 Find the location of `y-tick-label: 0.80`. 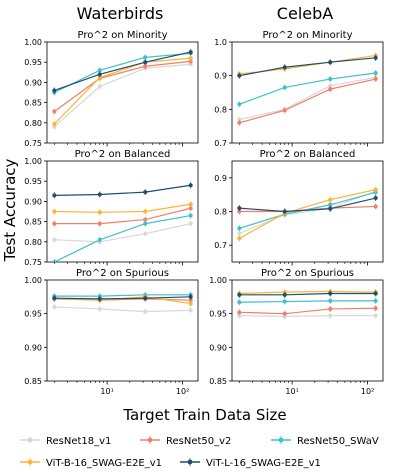

y-tick-label: 0.80 is located at coordinates (33, 242).